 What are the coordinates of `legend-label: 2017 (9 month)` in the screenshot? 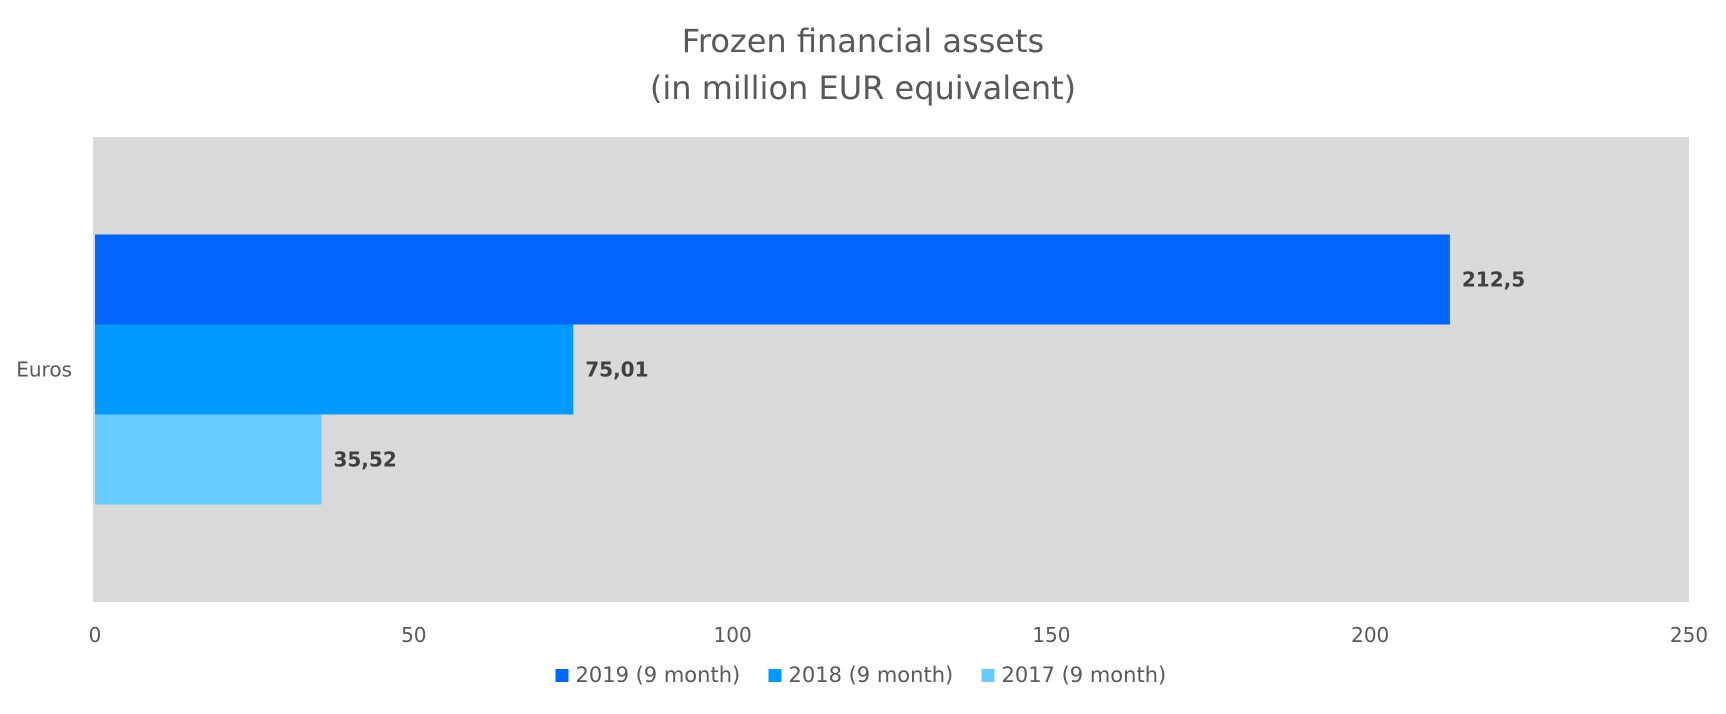 It's located at (1084, 675).